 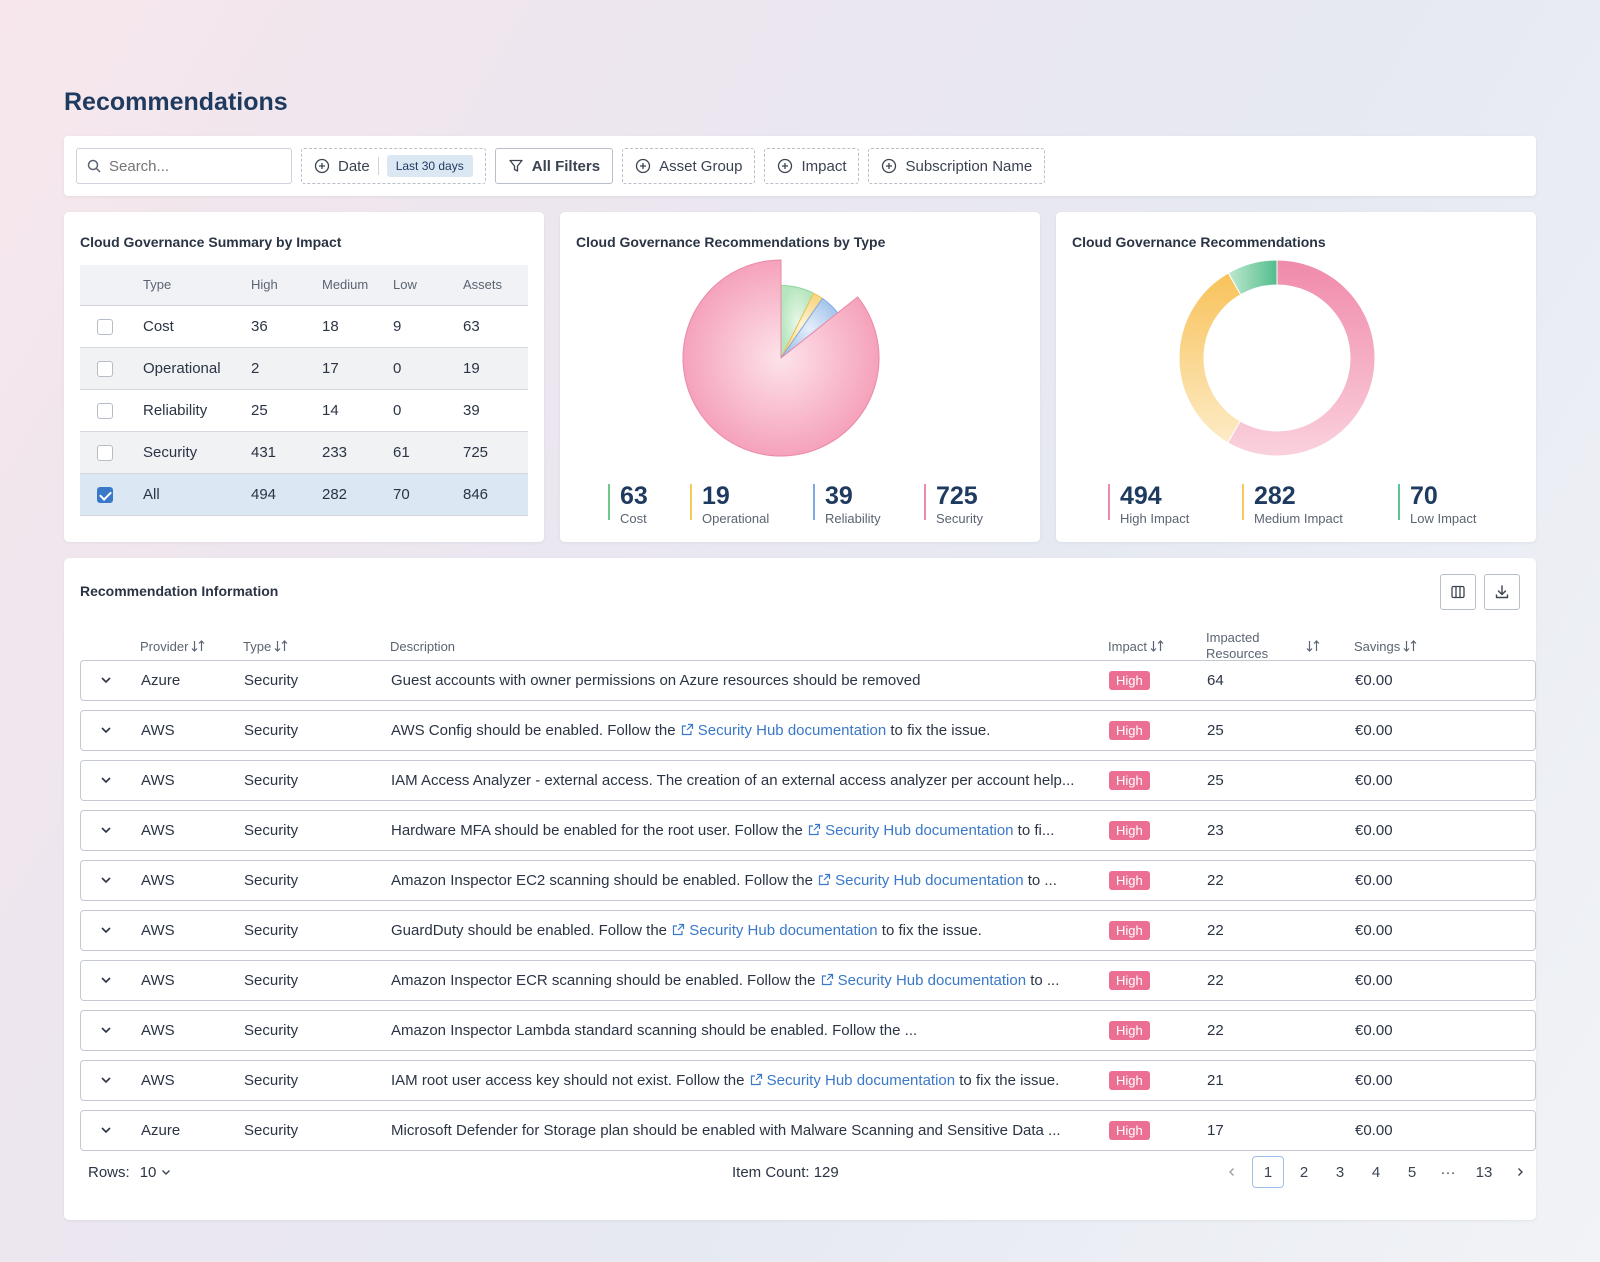 What do you see at coordinates (172, 646) in the screenshot?
I see `provider-header: Provider` at bounding box center [172, 646].